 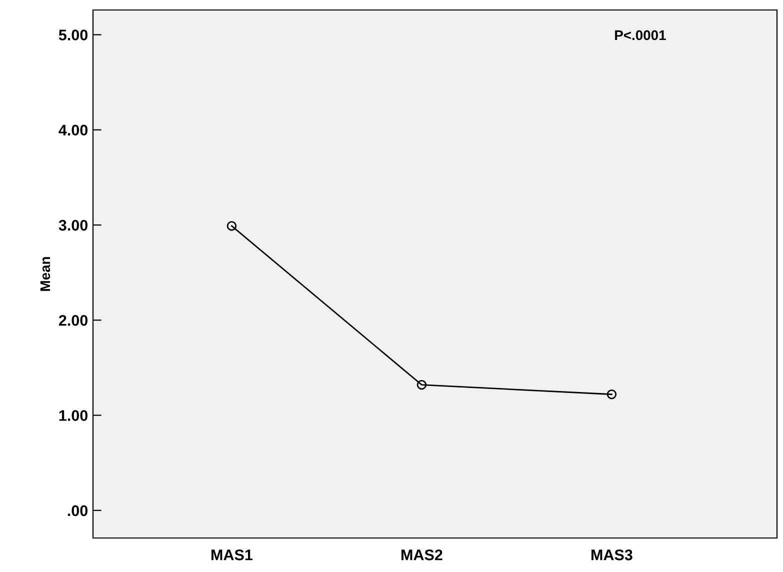 I want to click on y-tick-label: 5.00, so click(x=73, y=35).